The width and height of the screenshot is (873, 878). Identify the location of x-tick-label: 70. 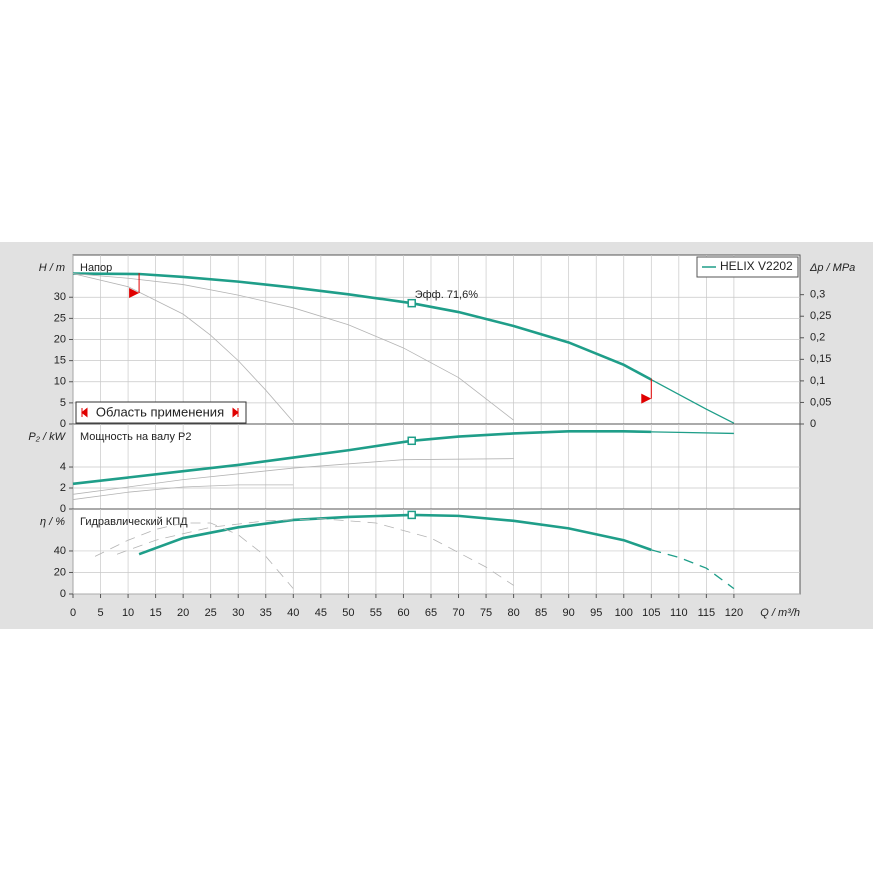
(458, 613).